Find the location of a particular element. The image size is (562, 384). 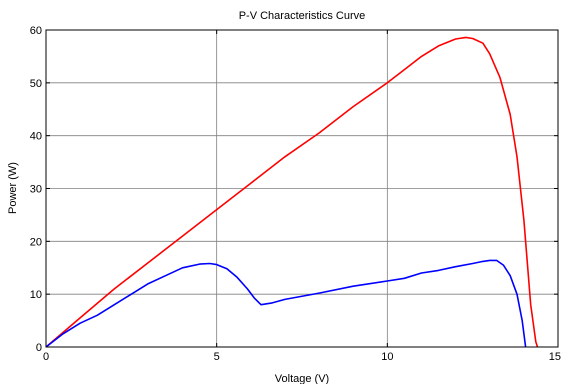

y-axis-label: Power (W) is located at coordinates (13, 188).